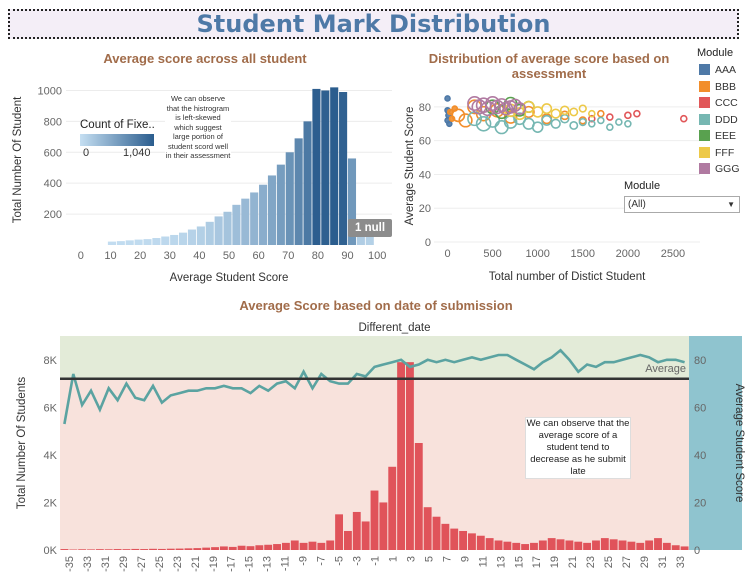  What do you see at coordinates (51, 361) in the screenshot?
I see `timeline-y-tick-label: 8K` at bounding box center [51, 361].